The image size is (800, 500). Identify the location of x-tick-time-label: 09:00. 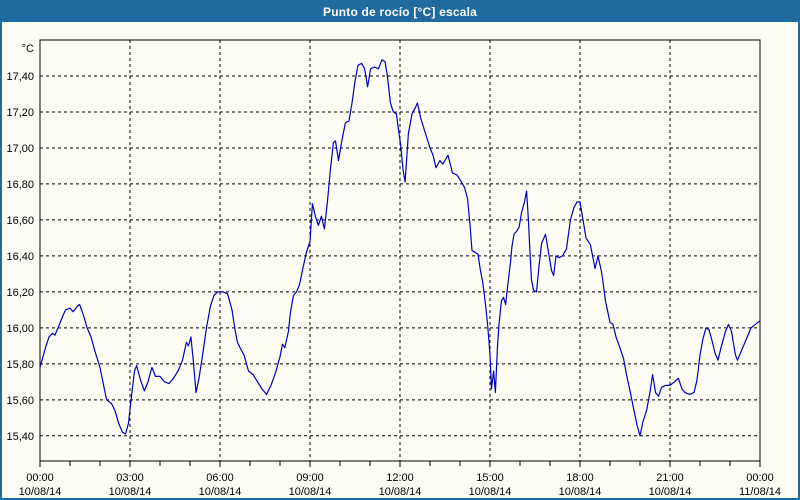
(310, 478).